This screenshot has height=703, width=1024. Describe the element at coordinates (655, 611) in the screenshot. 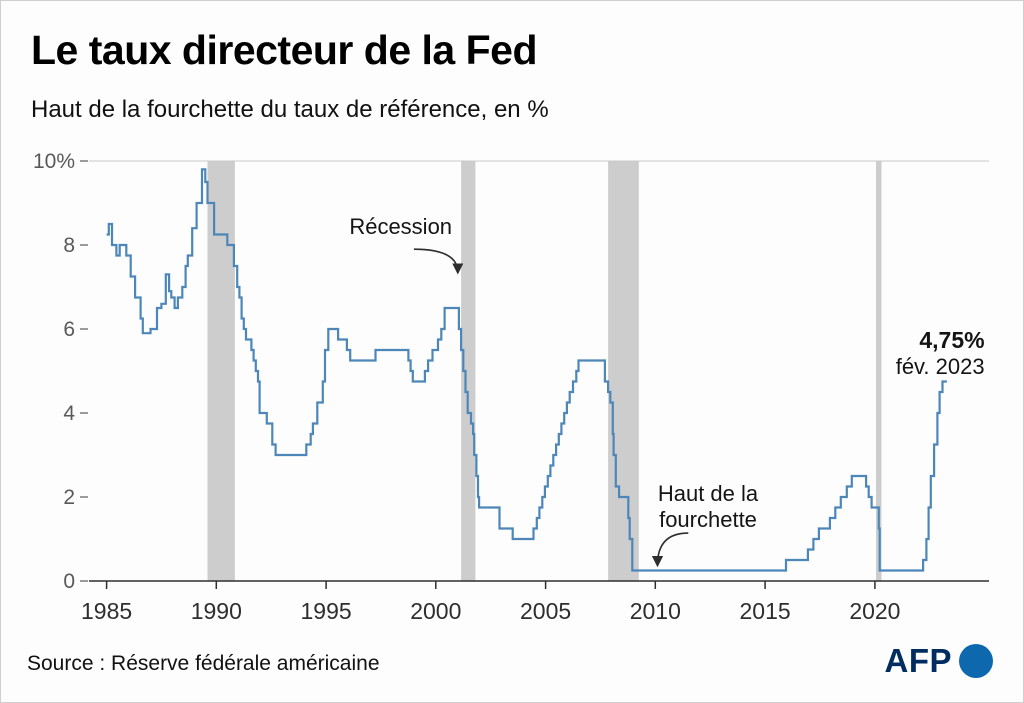

I see `x-tick-label: 2010` at that location.